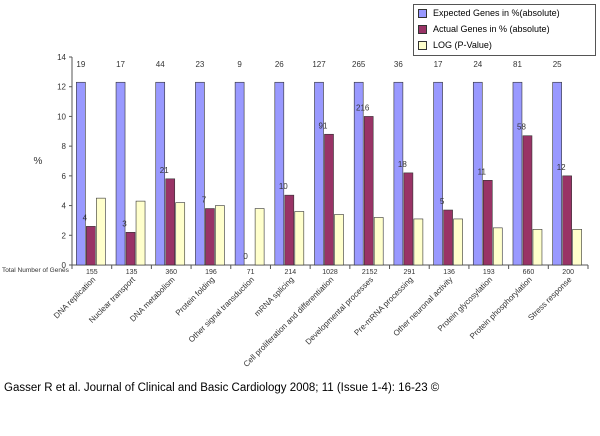 The width and height of the screenshot is (600, 436). Describe the element at coordinates (410, 272) in the screenshot. I see `total-genes-value: 291` at that location.